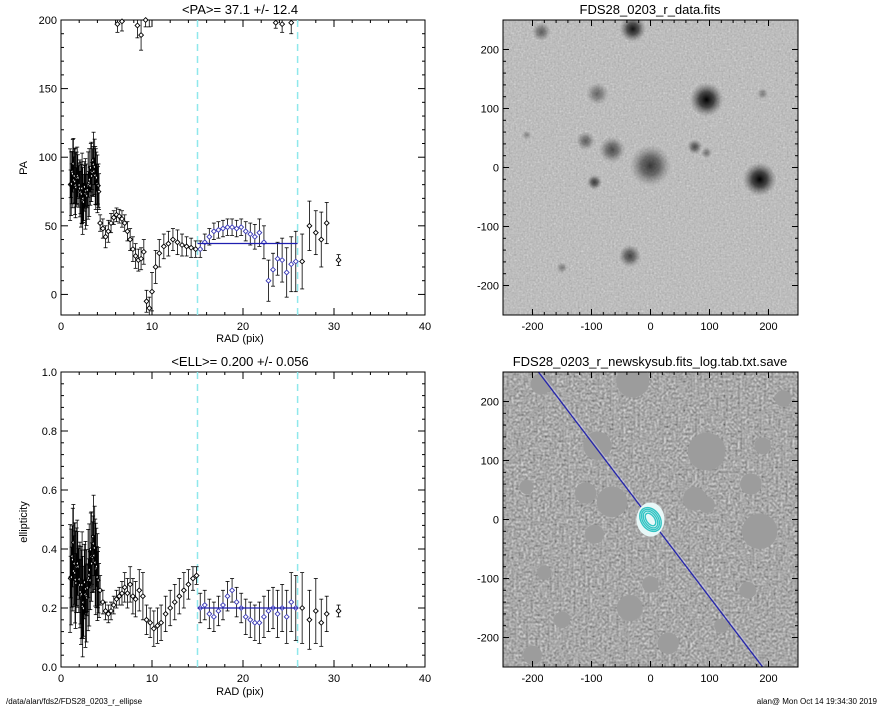 Image resolution: width=885 pixels, height=708 pixels. I want to click on img1-xtick-label: 0, so click(650, 327).